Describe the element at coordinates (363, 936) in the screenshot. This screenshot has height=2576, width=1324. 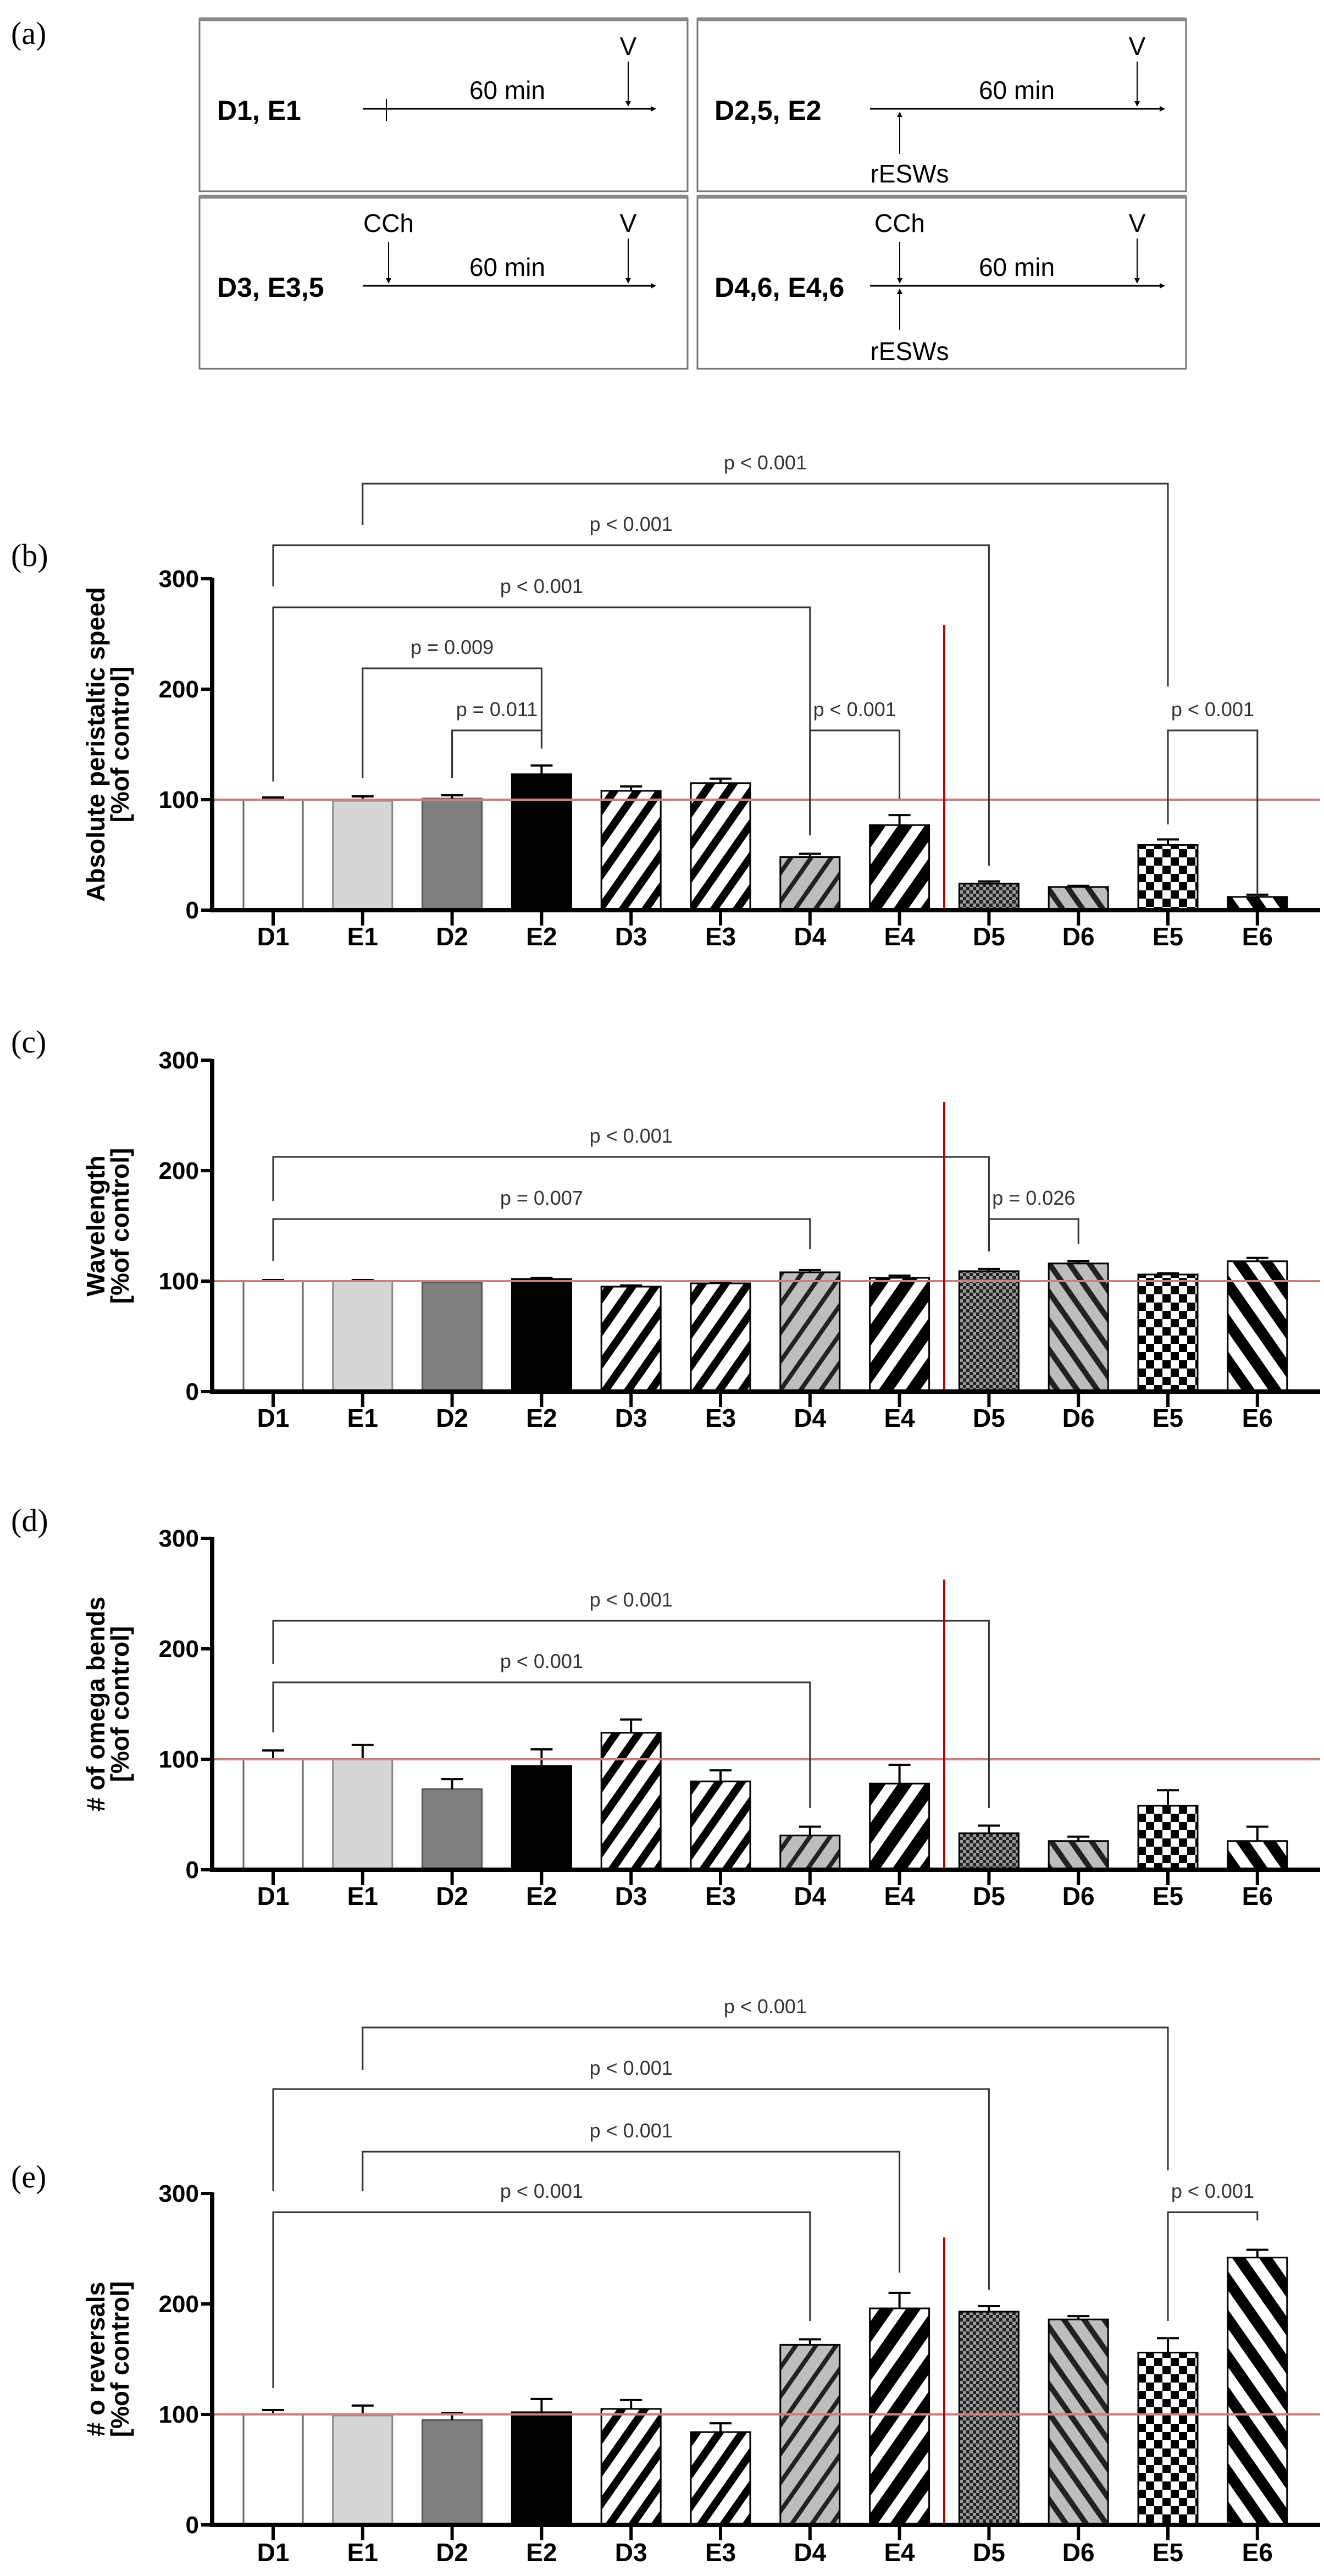
I see `category-label-E1: E1` at that location.